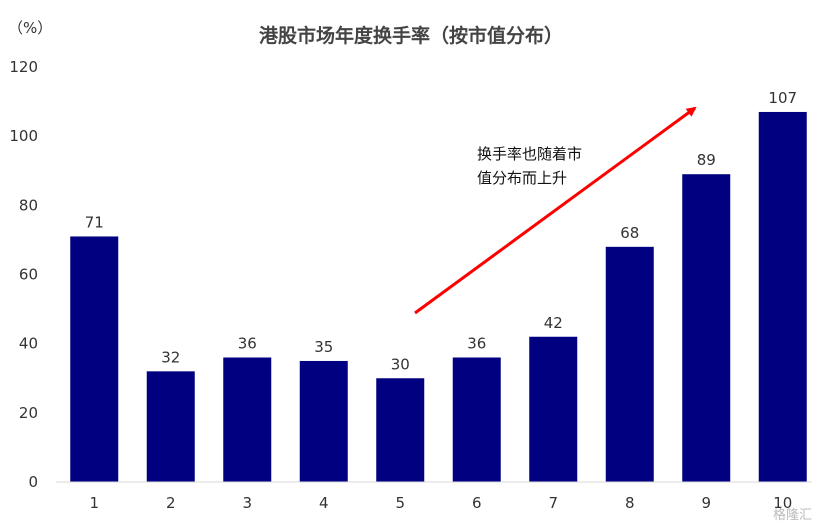 Image resolution: width=822 pixels, height=526 pixels. What do you see at coordinates (477, 503) in the screenshot?
I see `x-tick-label: 6` at bounding box center [477, 503].